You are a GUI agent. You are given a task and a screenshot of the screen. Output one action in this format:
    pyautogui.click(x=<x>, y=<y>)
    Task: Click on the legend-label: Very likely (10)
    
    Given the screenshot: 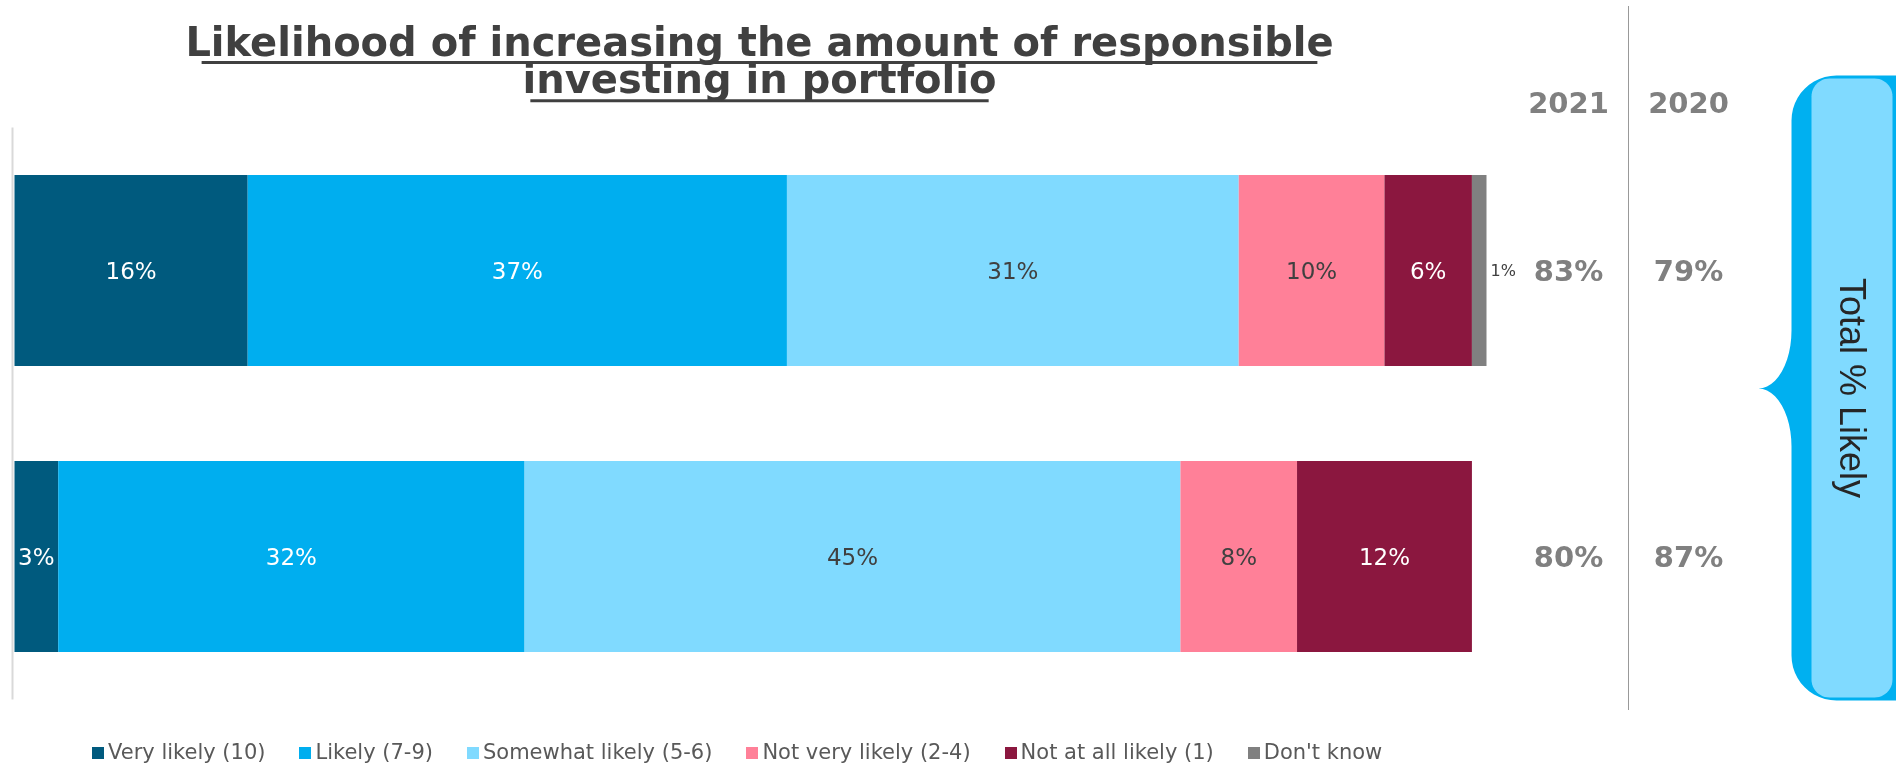 What is the action you would take?
    pyautogui.click(x=187, y=752)
    